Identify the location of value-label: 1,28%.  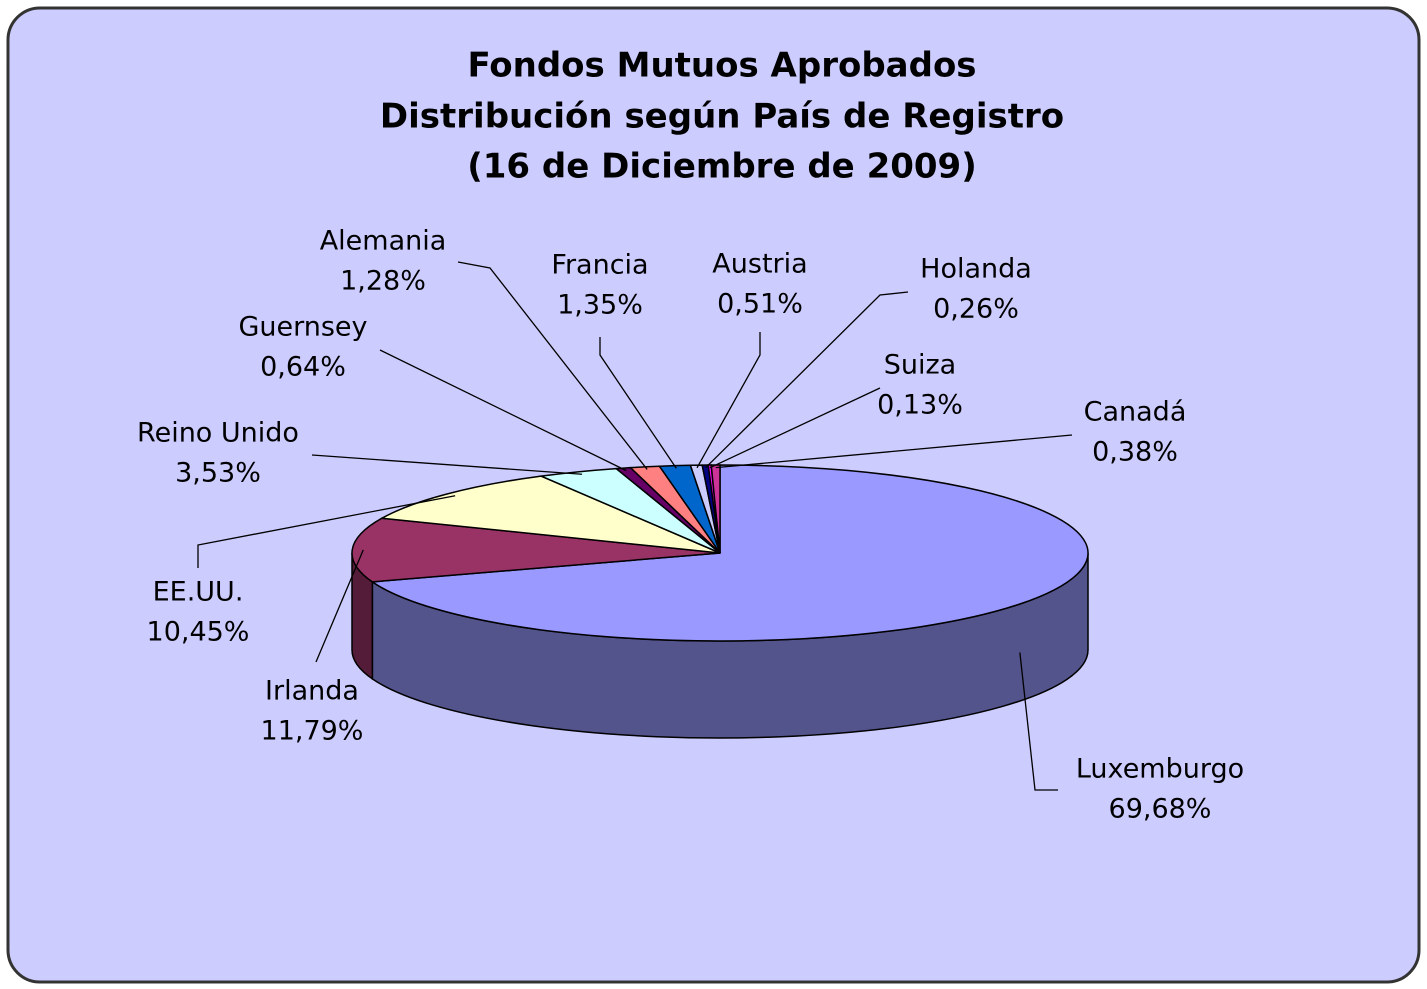
(383, 281).